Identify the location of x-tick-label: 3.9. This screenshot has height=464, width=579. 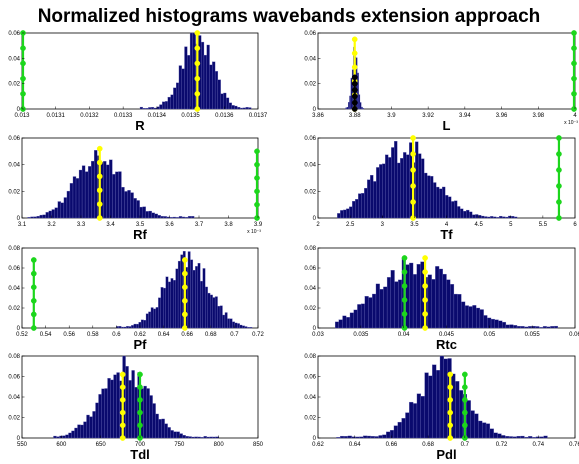
(258, 225).